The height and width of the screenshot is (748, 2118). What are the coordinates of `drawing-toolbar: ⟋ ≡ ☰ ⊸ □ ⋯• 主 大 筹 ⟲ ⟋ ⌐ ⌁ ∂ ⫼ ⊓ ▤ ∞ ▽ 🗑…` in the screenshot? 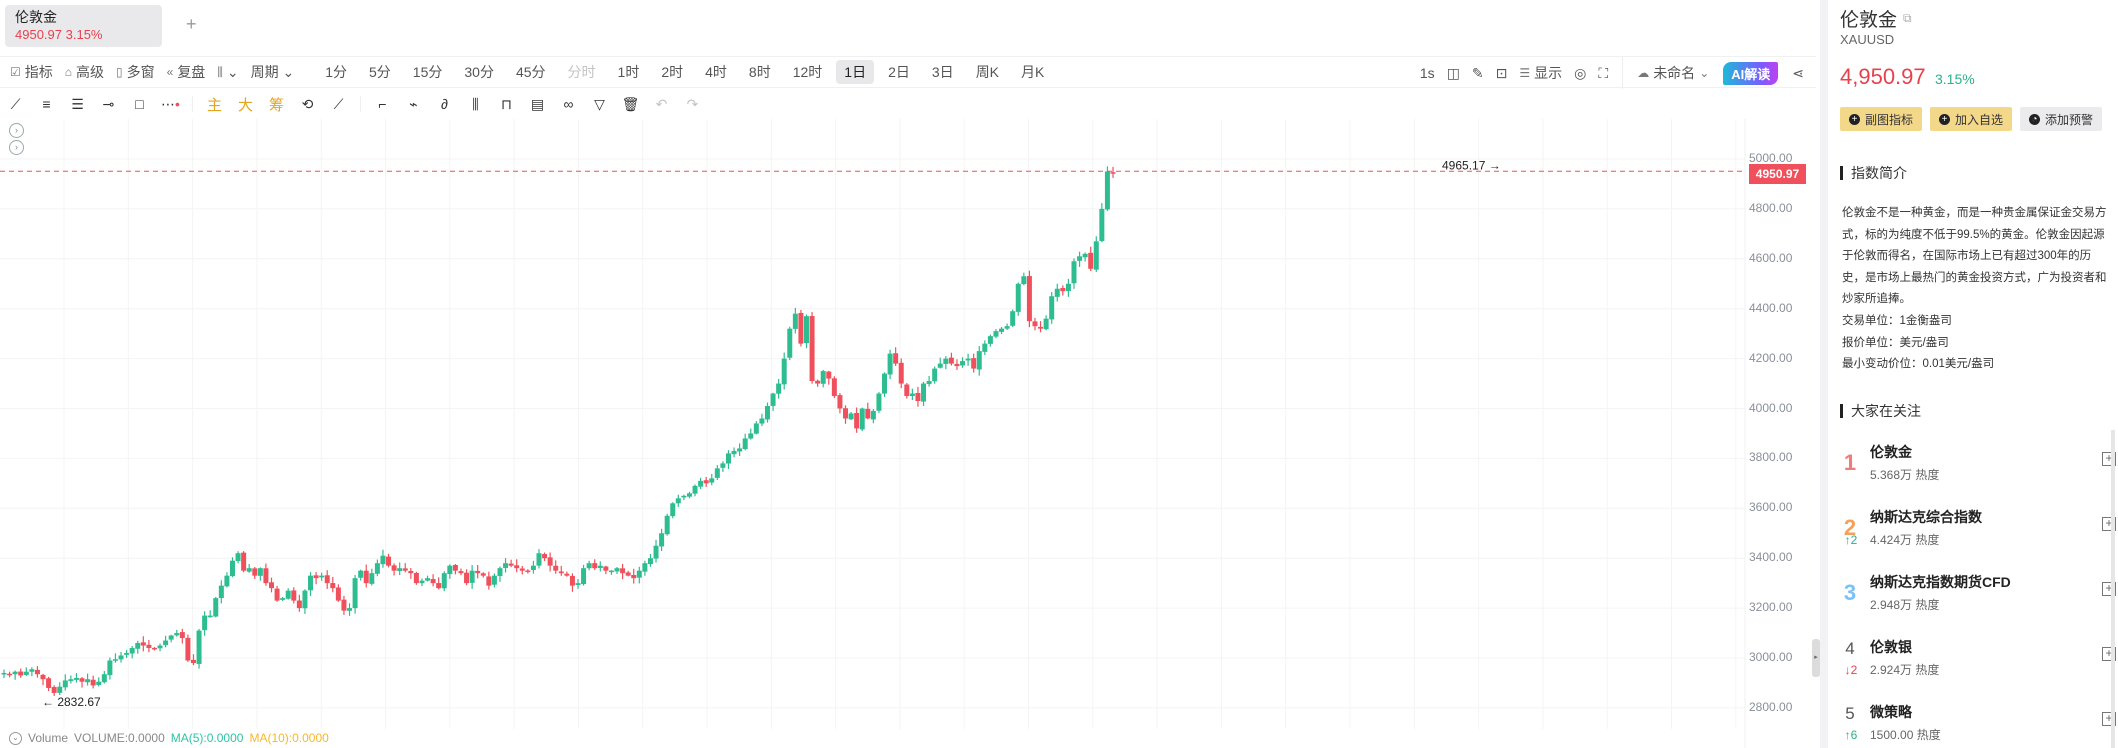 It's located at (908, 104).